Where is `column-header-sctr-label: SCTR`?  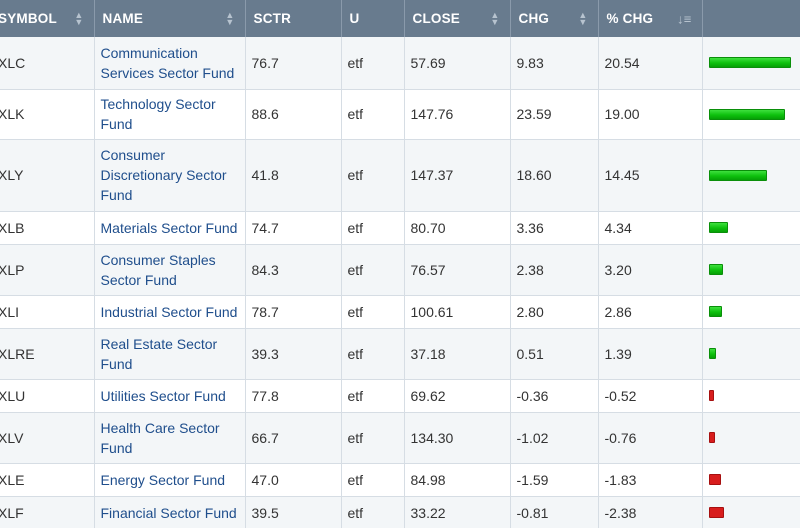 column-header-sctr-label: SCTR is located at coordinates (272, 18).